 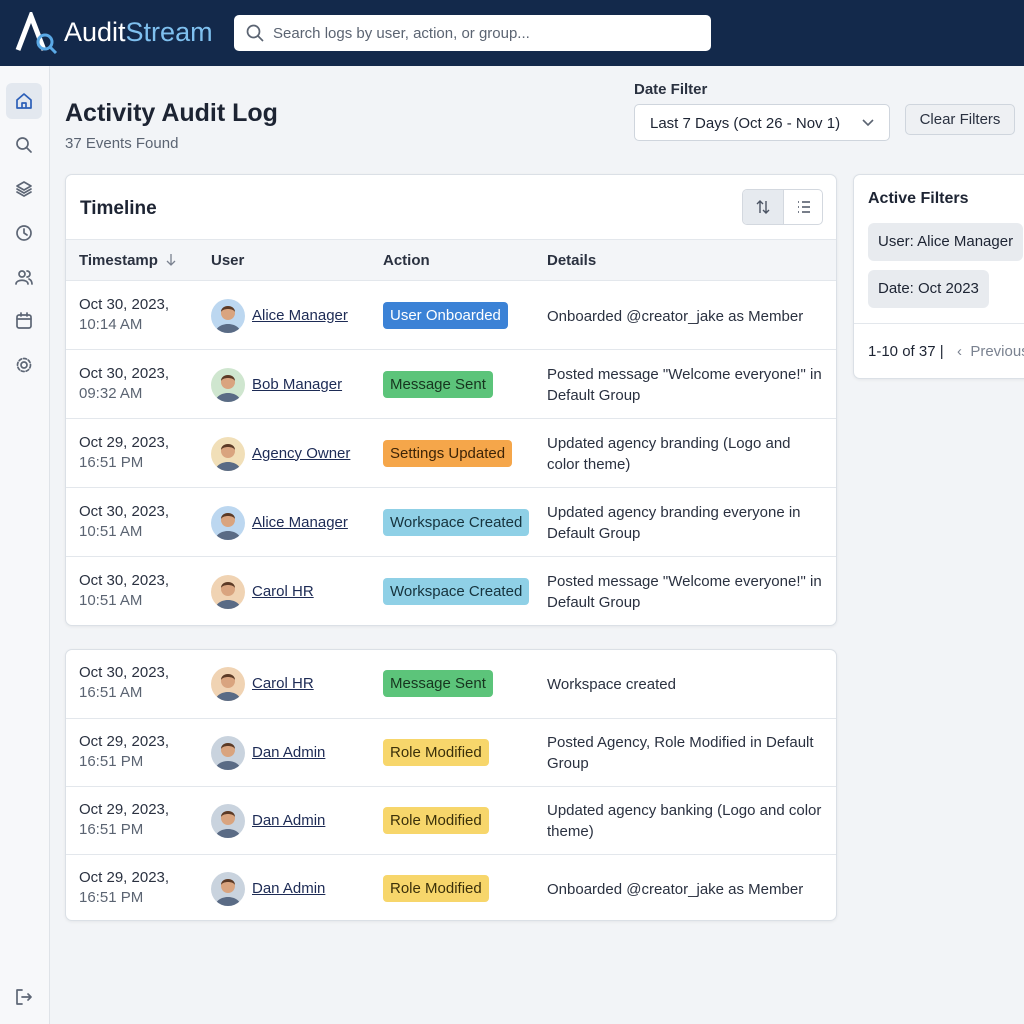 What do you see at coordinates (24, 321) in the screenshot?
I see `nav-calendar` at bounding box center [24, 321].